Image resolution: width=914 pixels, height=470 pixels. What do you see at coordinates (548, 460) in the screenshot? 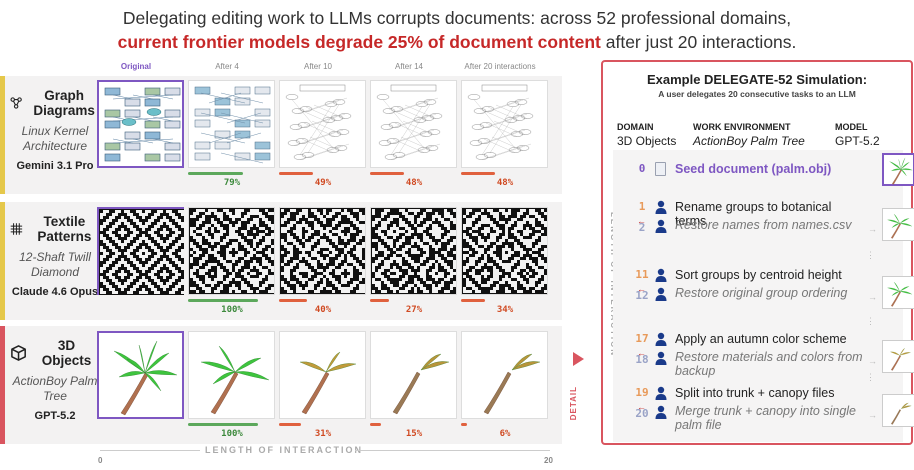
I see `axis-end: 20` at bounding box center [548, 460].